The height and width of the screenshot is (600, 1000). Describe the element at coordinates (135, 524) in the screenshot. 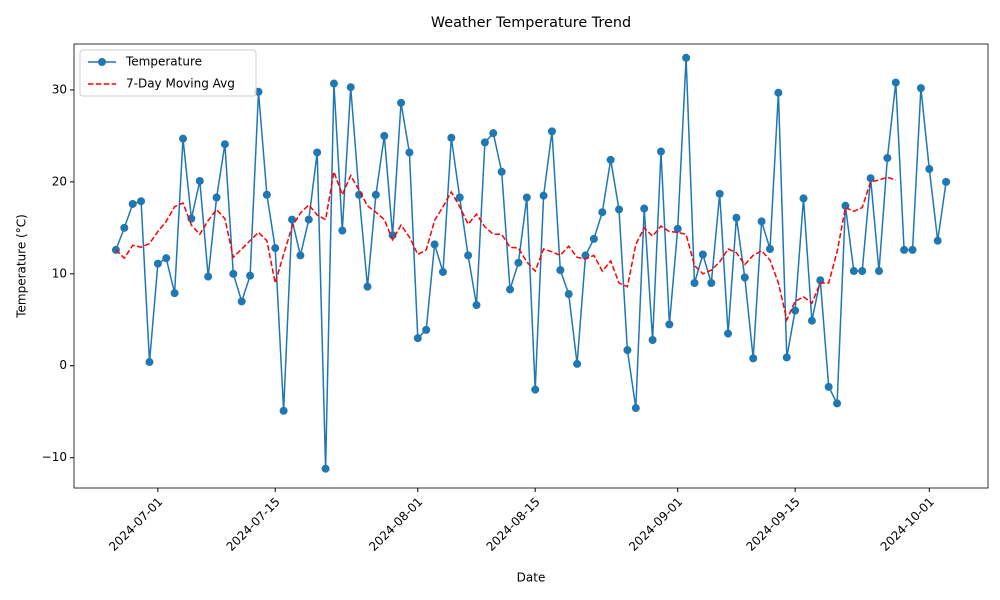

I see `x-tick-label: 2024-07-01` at that location.